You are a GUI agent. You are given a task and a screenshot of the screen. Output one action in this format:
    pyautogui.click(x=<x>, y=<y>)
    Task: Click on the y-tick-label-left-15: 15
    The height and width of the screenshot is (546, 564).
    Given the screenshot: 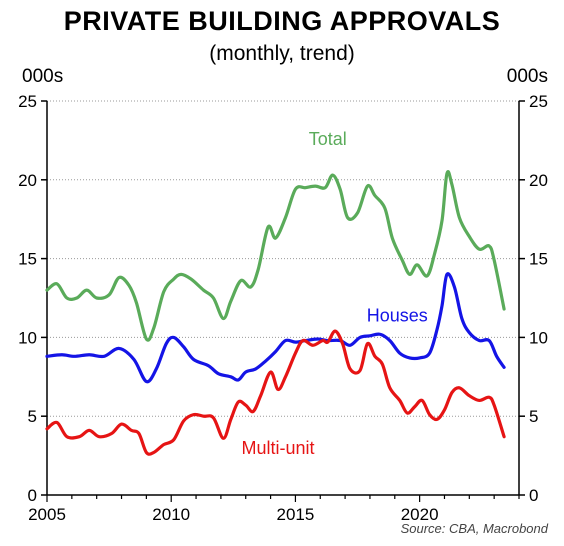 What is the action you would take?
    pyautogui.click(x=27, y=259)
    